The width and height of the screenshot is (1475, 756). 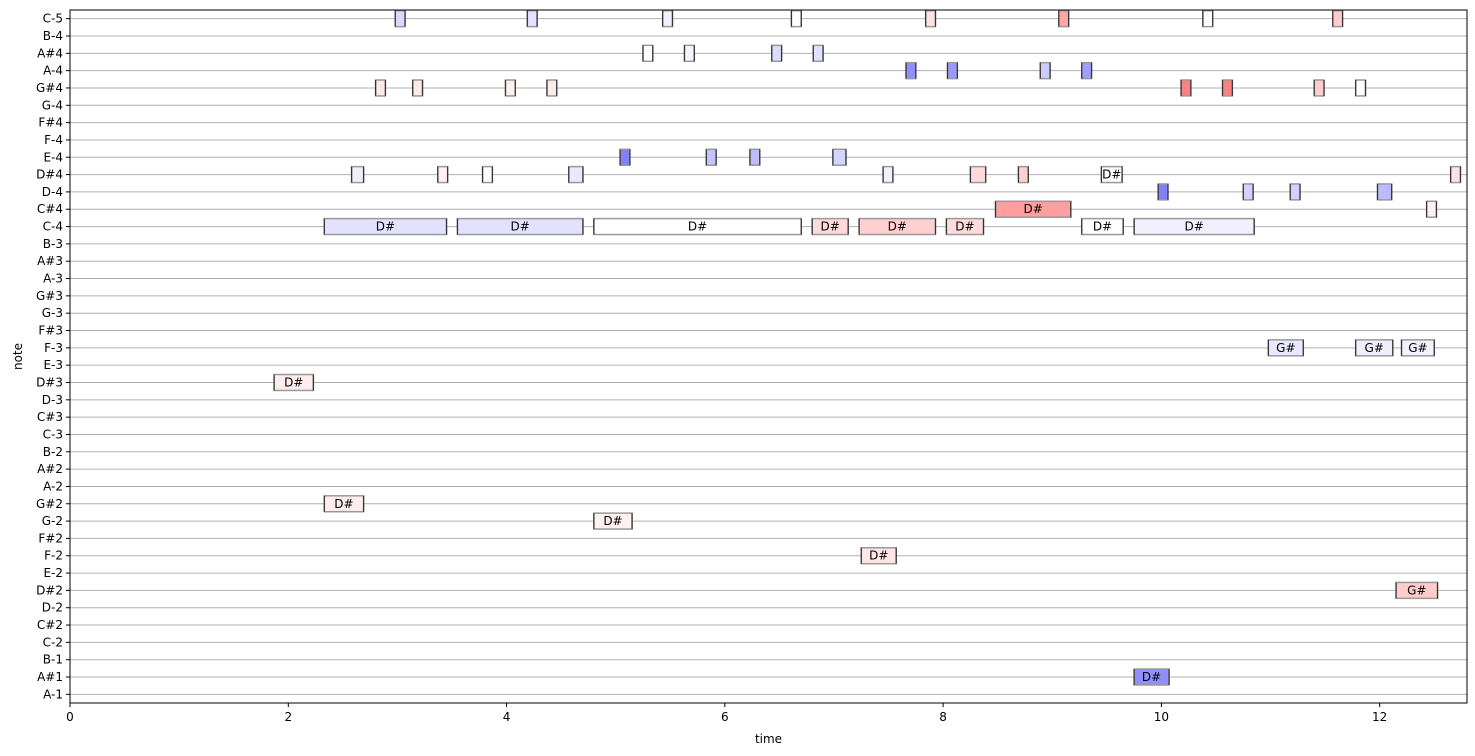 I want to click on y-tick-label: G#3, so click(x=49, y=296).